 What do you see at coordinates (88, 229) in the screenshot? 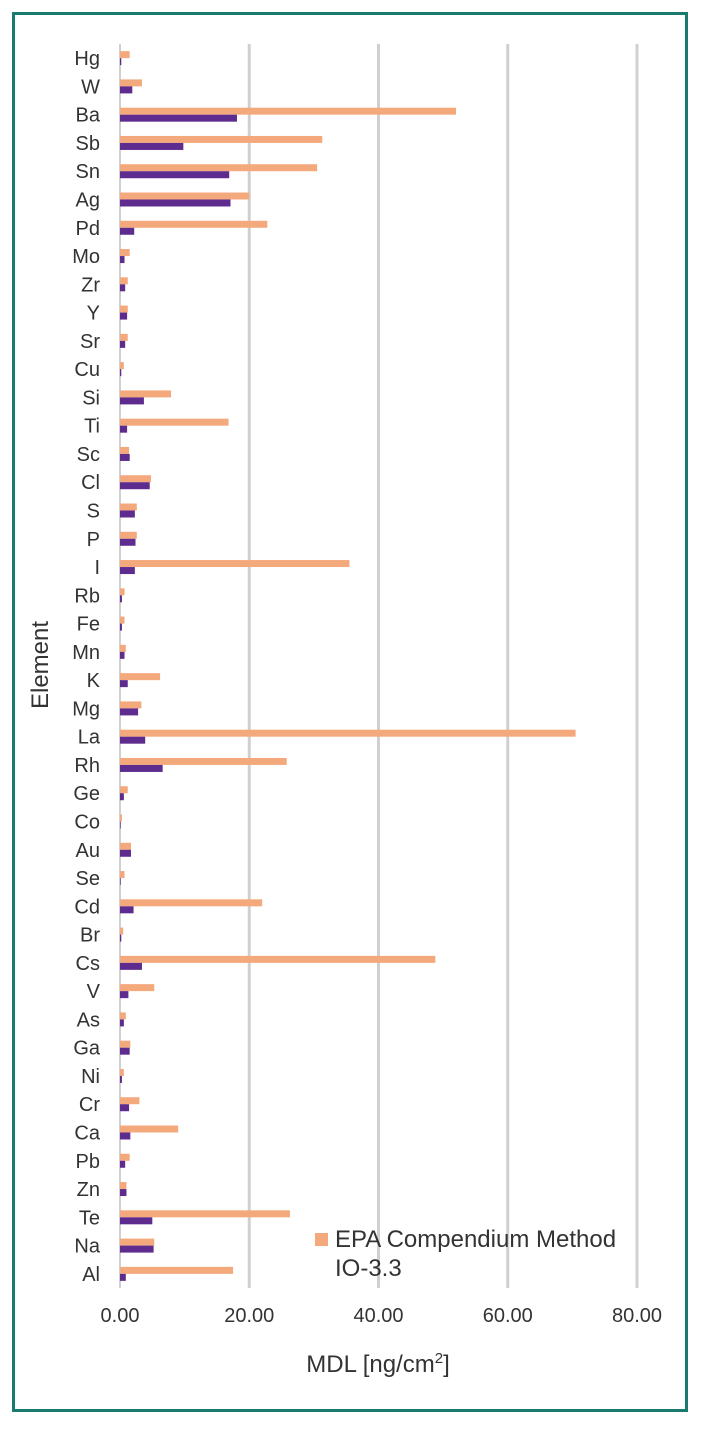
I see `category-label: Pd` at bounding box center [88, 229].